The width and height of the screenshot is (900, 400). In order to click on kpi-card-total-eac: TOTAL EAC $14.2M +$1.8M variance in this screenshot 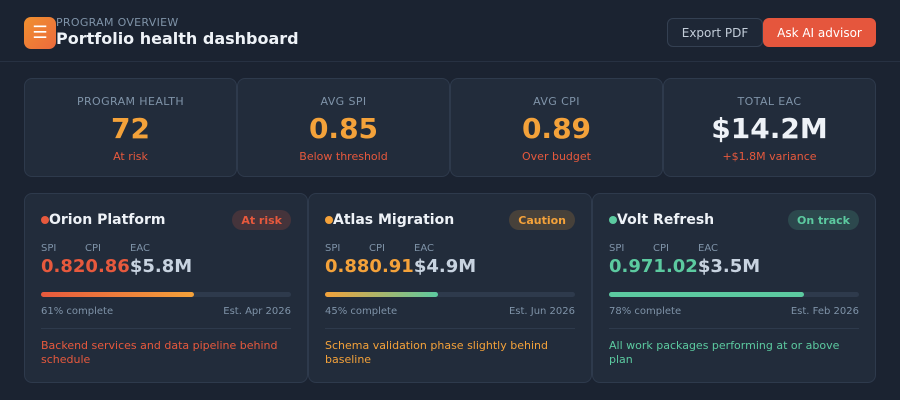, I will do `click(769, 127)`.